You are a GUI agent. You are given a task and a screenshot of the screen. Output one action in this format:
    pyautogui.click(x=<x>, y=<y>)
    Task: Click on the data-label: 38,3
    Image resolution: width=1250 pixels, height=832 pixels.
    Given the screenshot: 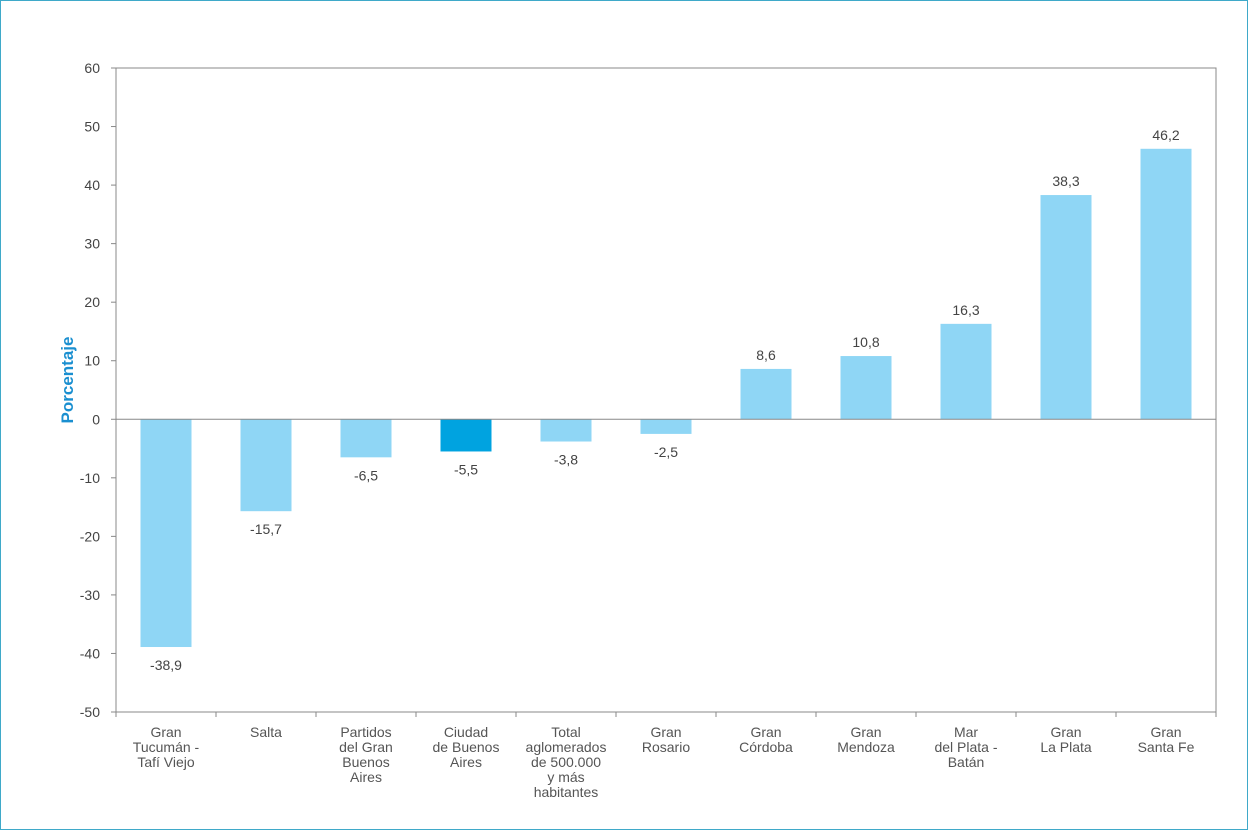 What is the action you would take?
    pyautogui.click(x=1065, y=181)
    